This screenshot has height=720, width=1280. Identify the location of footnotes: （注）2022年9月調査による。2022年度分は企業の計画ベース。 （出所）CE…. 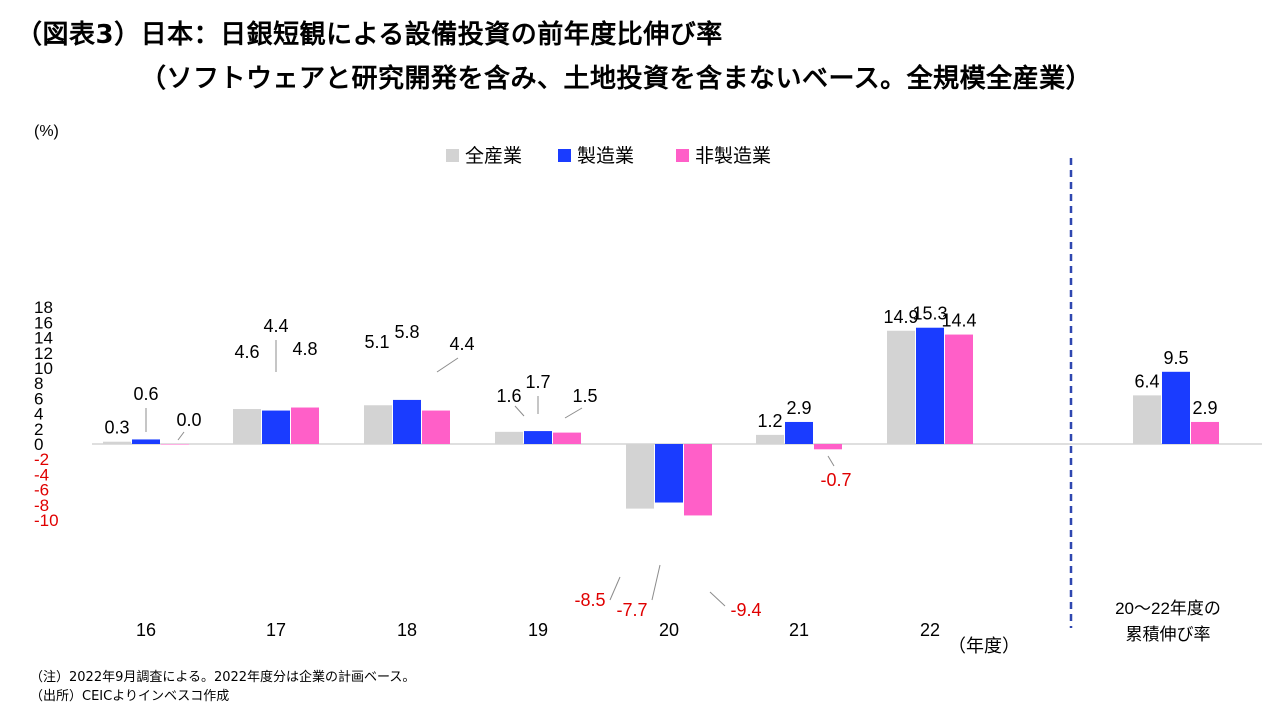
(222, 687).